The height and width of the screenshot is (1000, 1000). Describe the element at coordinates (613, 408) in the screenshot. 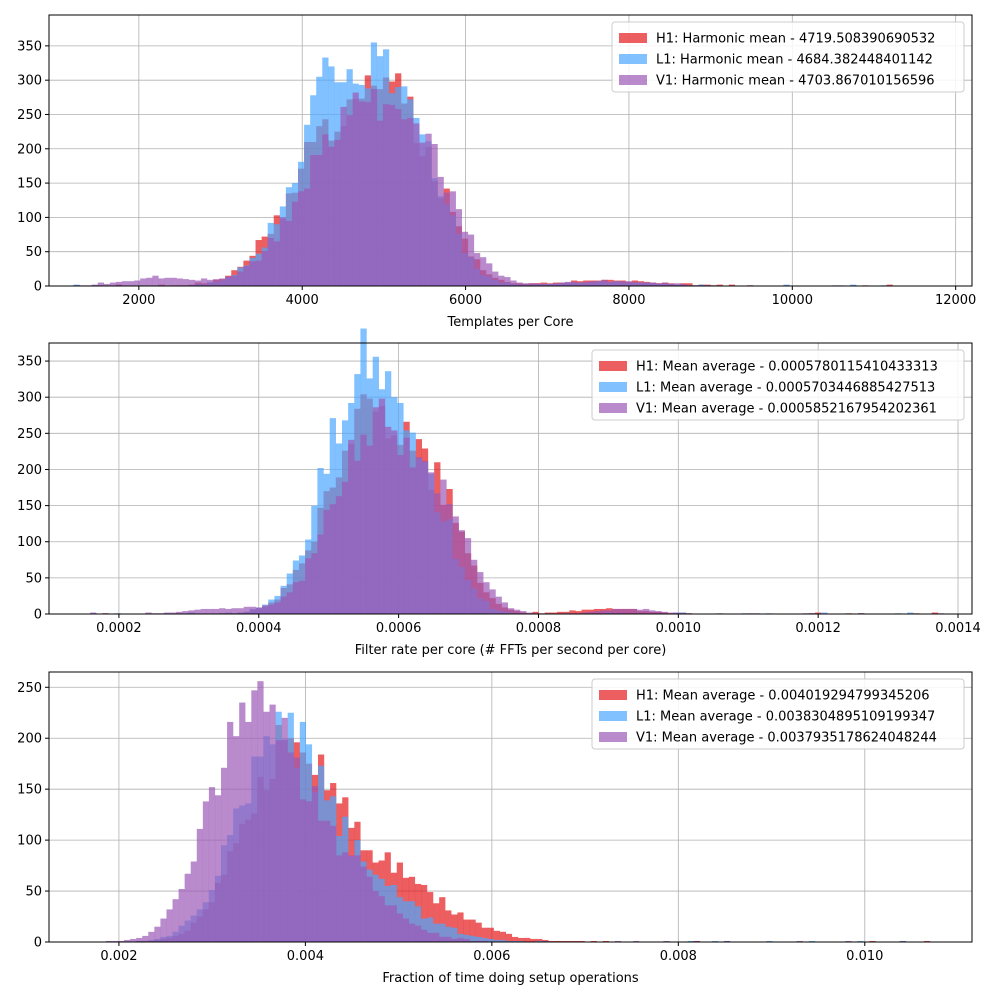

I see `legend-swatch` at that location.